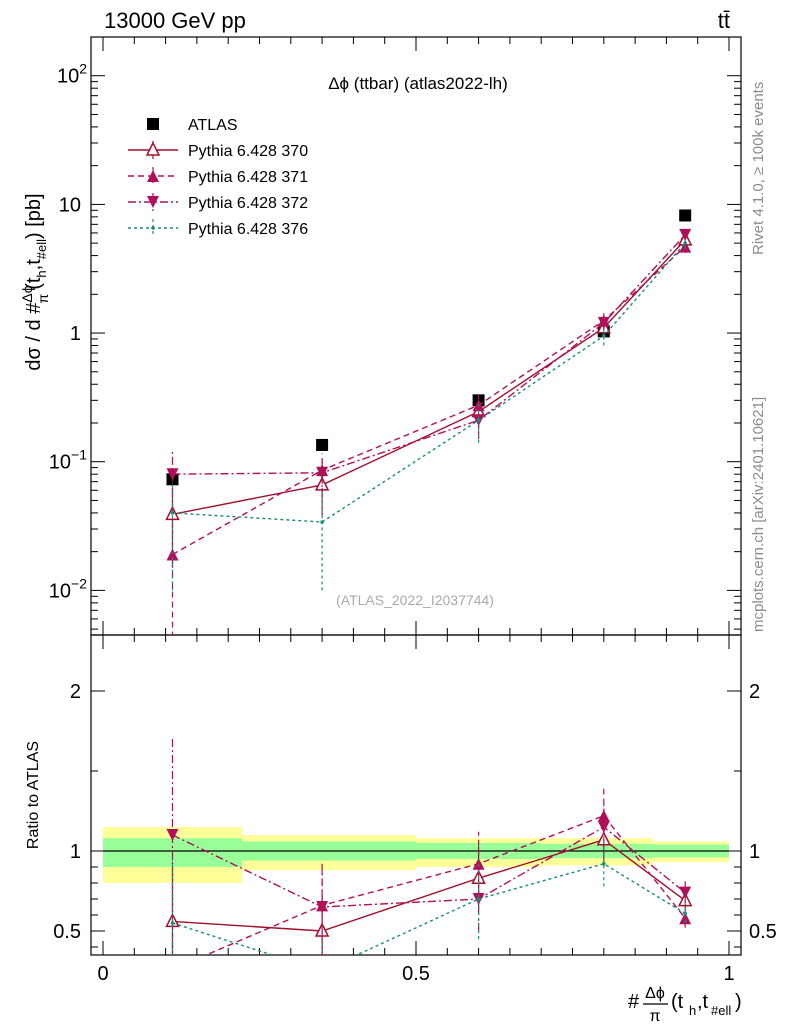 This screenshot has width=786, height=1024. What do you see at coordinates (654, 1016) in the screenshot?
I see `svg-text: π` at bounding box center [654, 1016].